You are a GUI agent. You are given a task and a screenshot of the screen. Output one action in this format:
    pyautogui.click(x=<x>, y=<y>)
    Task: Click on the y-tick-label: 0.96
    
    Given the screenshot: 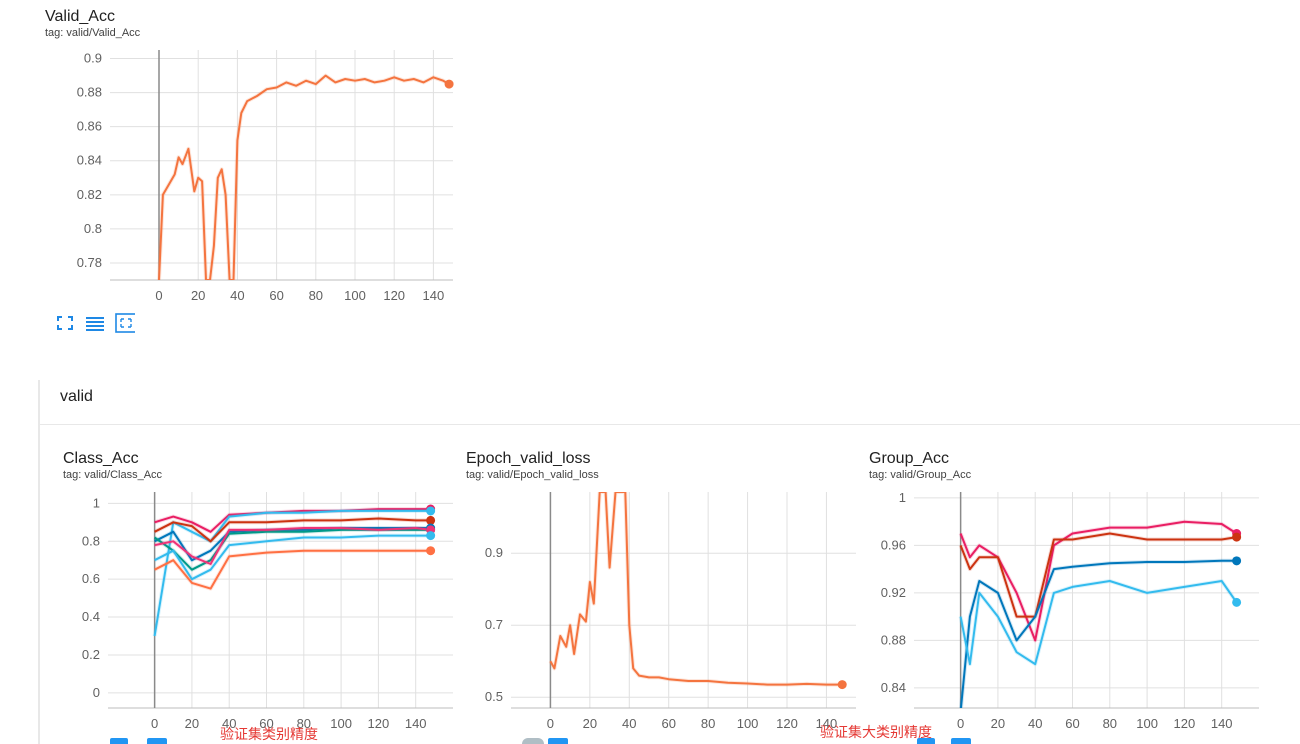 What is the action you would take?
    pyautogui.click(x=893, y=544)
    